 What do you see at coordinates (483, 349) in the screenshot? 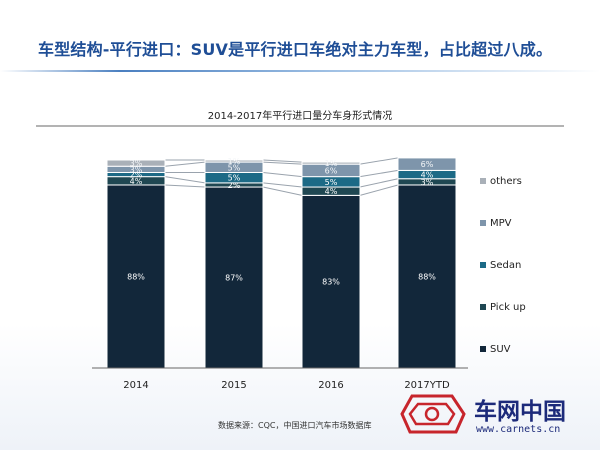
I see `legend-swatch-suv` at bounding box center [483, 349].